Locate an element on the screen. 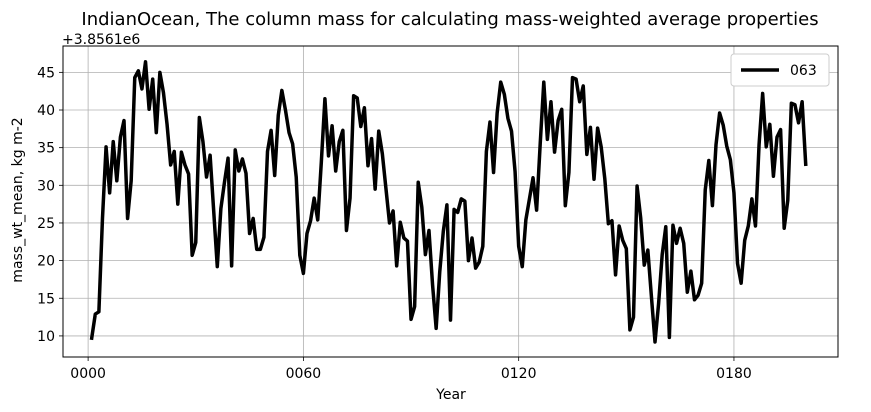 The height and width of the screenshot is (412, 871). x-tick-label: 0000 is located at coordinates (88, 374).